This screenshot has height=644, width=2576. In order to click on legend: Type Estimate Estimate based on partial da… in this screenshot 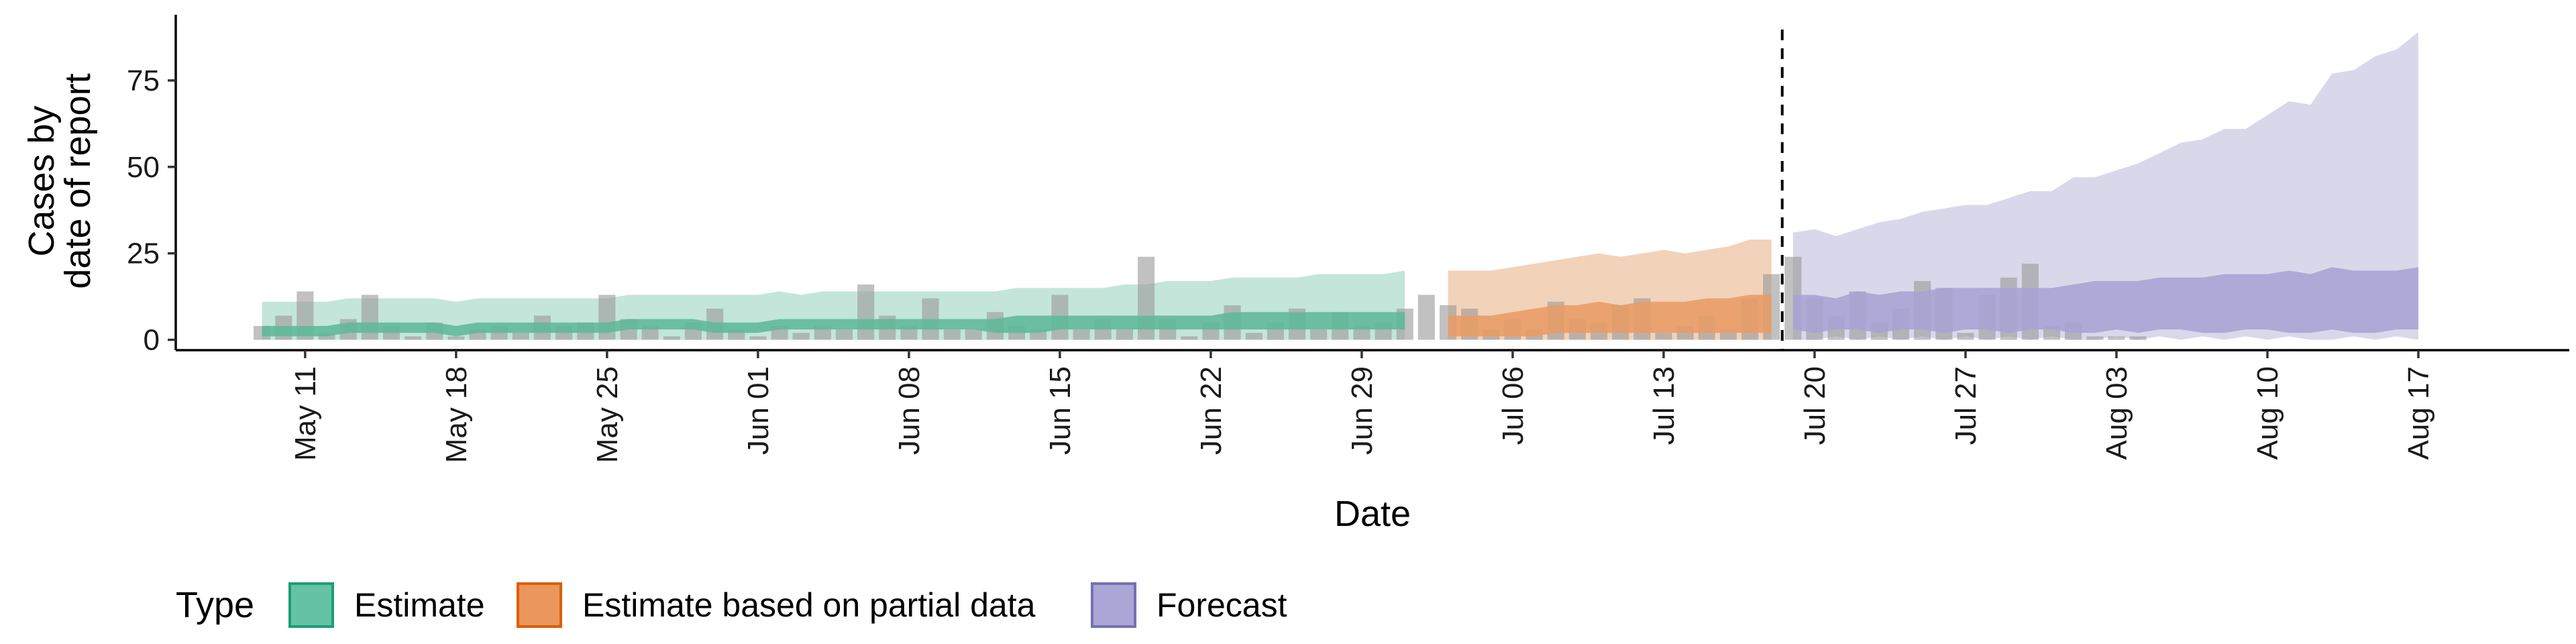, I will do `click(731, 605)`.